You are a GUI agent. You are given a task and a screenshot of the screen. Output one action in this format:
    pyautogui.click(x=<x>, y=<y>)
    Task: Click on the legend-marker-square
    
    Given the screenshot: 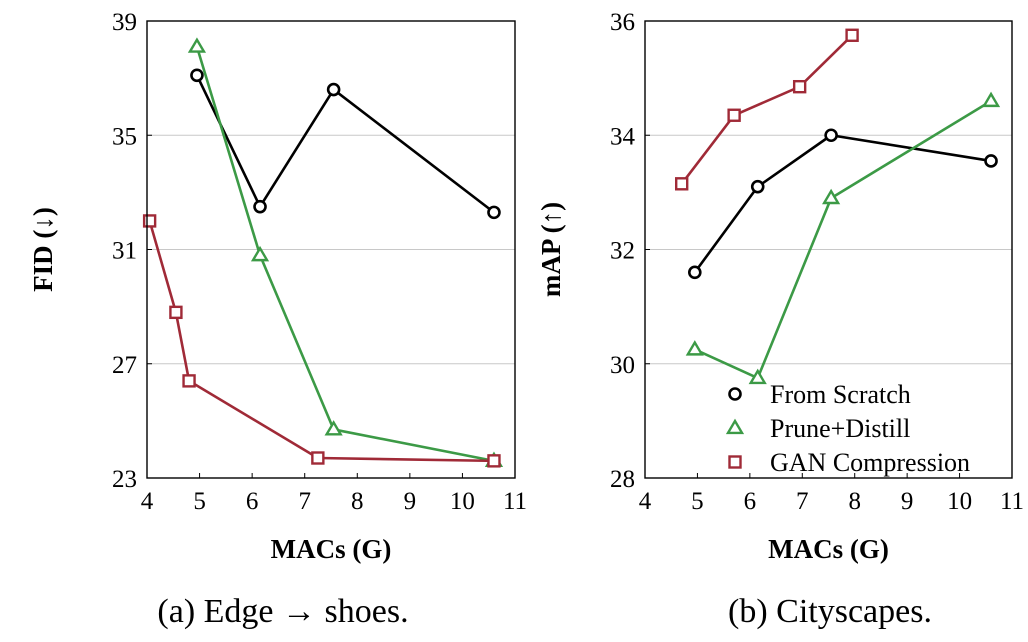 What is the action you would take?
    pyautogui.click(x=735, y=462)
    